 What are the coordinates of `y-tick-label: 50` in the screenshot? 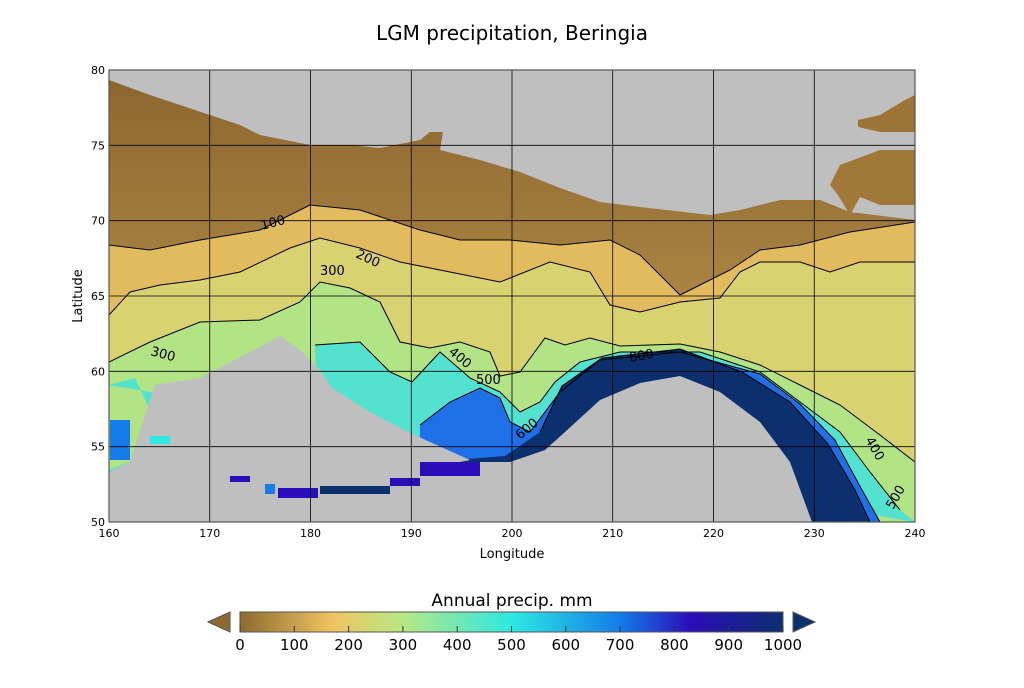 It's located at (98, 522).